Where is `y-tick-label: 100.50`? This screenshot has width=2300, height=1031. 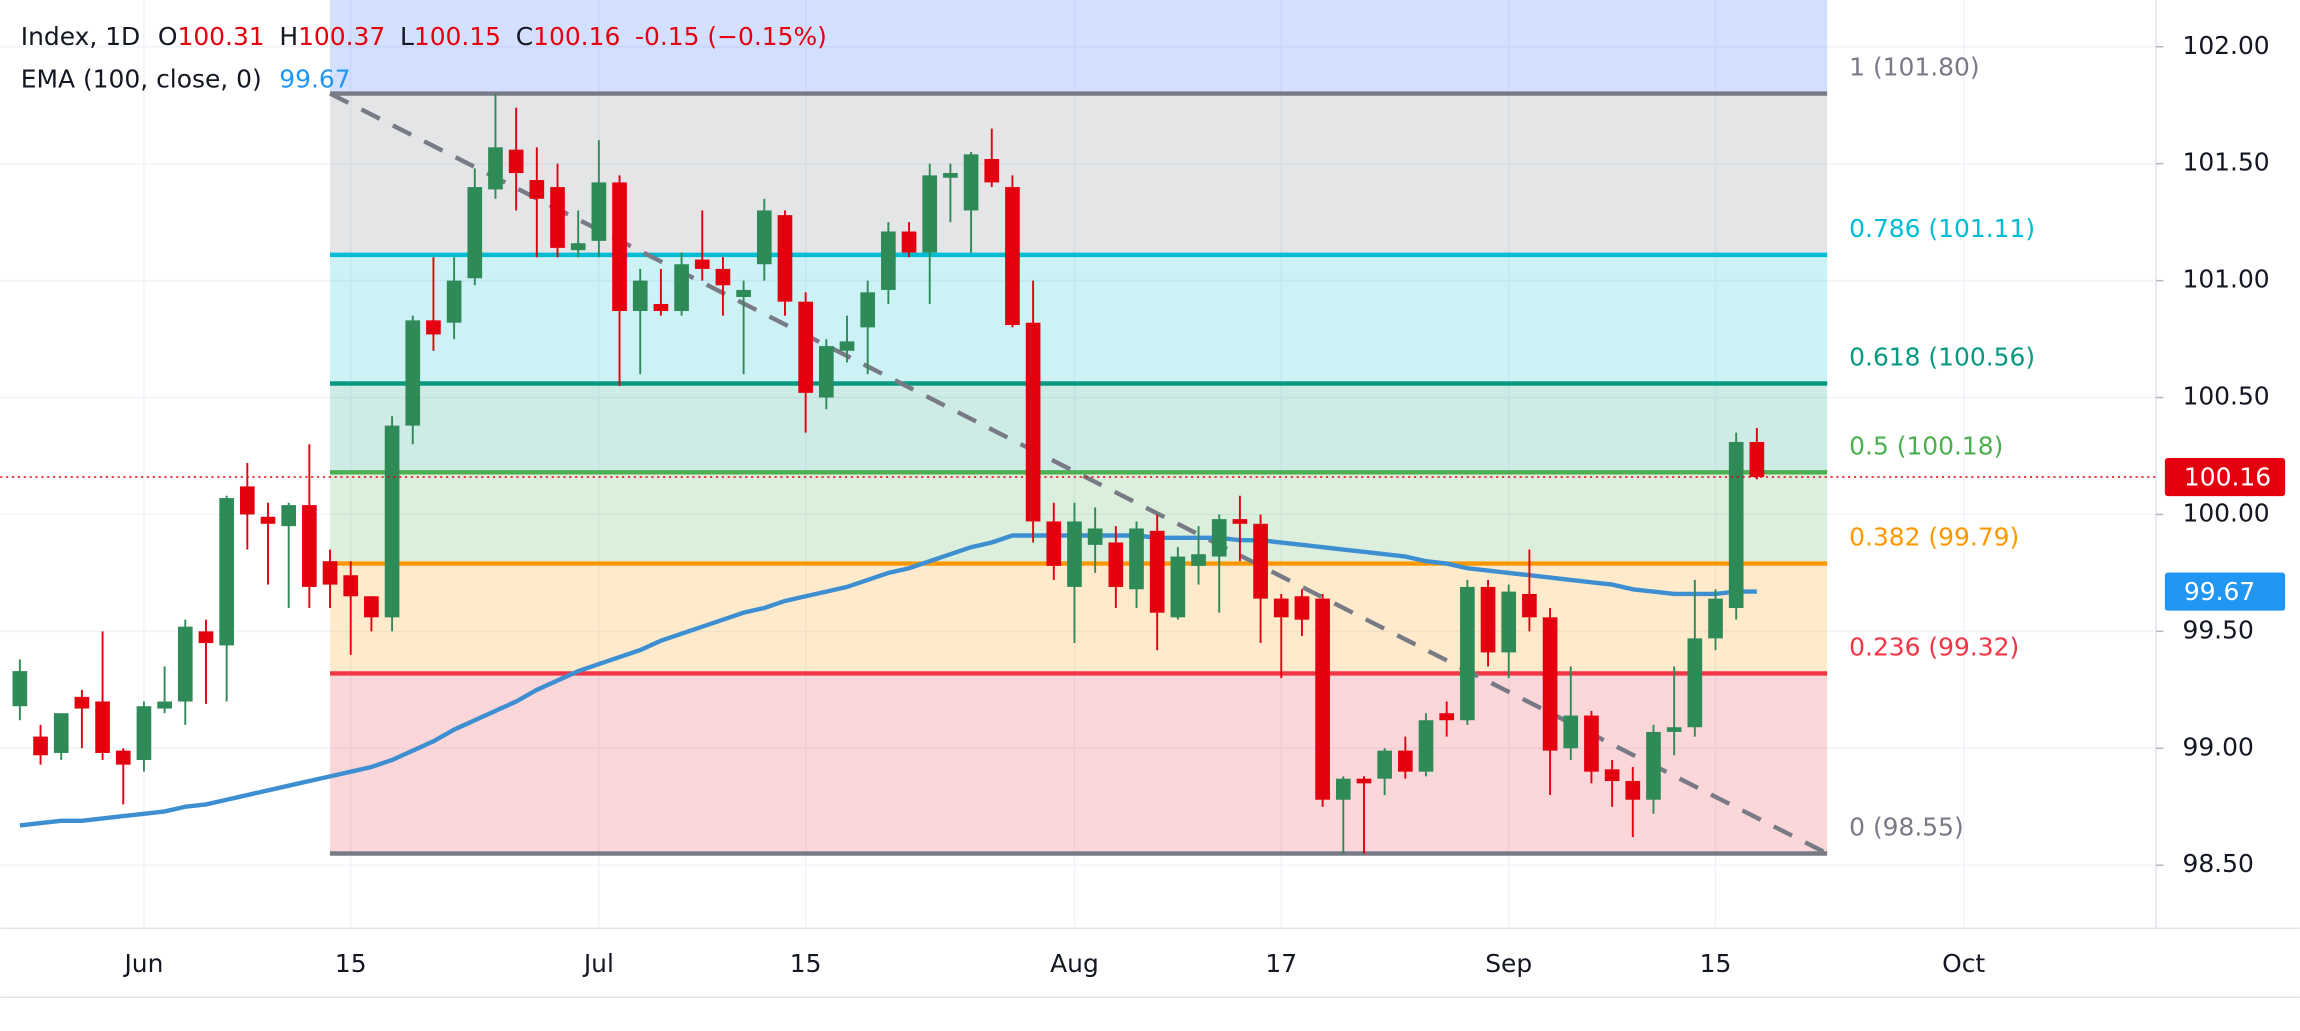
y-tick-label: 100.50 is located at coordinates (2225, 396).